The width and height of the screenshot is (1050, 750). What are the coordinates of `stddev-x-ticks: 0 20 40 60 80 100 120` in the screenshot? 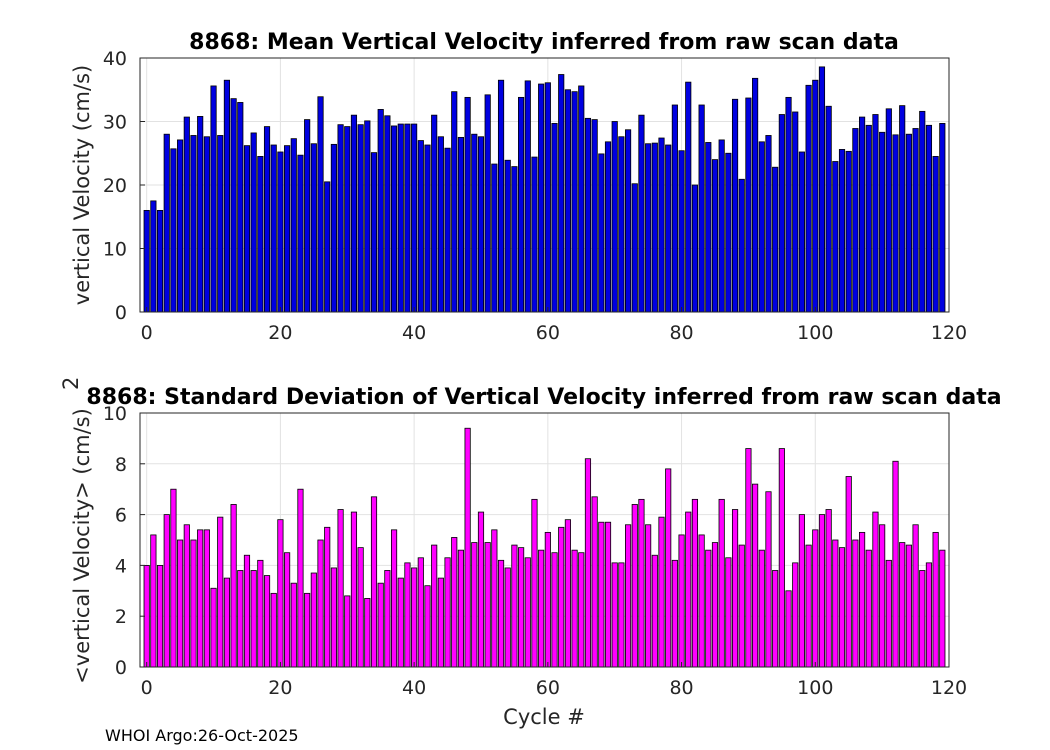 It's located at (554, 680).